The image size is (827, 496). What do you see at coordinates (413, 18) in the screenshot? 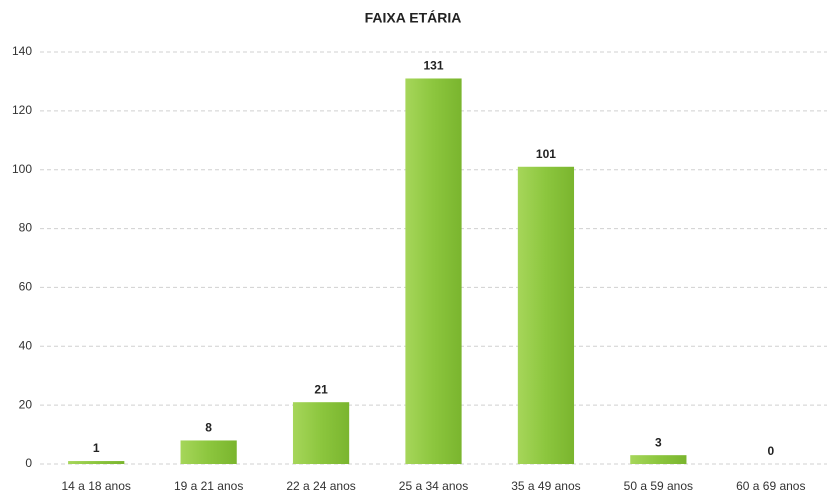
I see `chart-title: FAIXA ETÁRIA` at bounding box center [413, 18].